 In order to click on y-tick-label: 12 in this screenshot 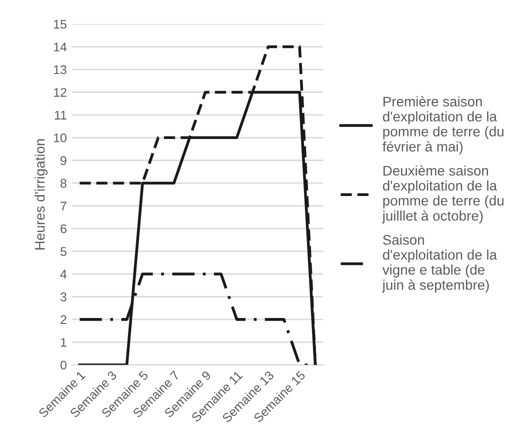, I will do `click(60, 92)`.